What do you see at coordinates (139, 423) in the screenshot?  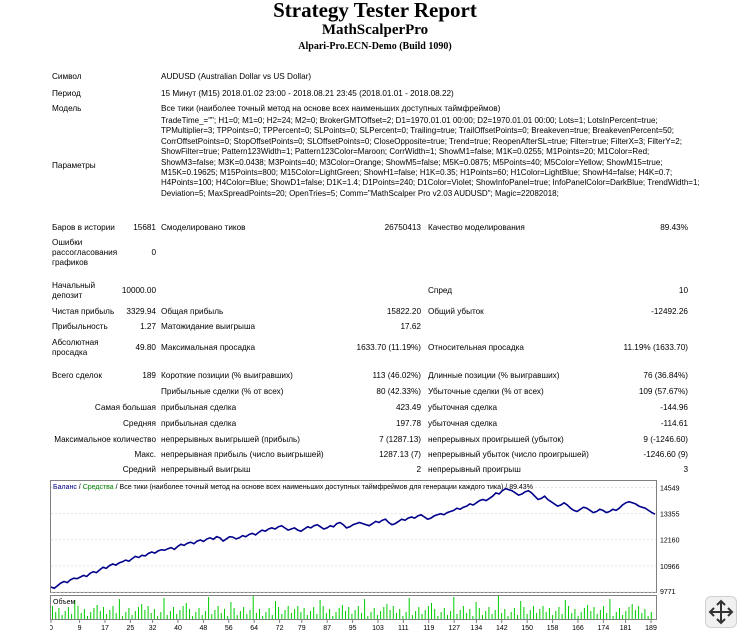 I see `average-label: Средняя` at bounding box center [139, 423].